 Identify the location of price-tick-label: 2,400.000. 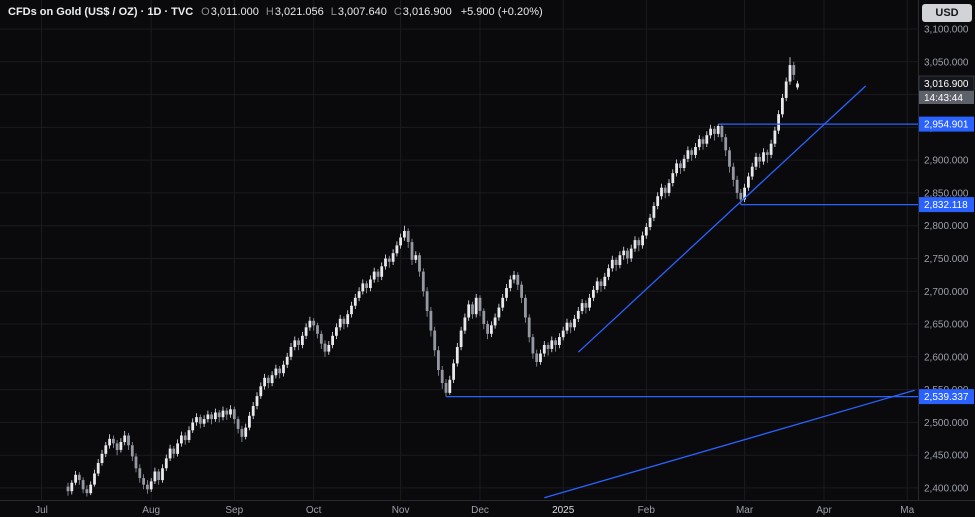
(946, 488).